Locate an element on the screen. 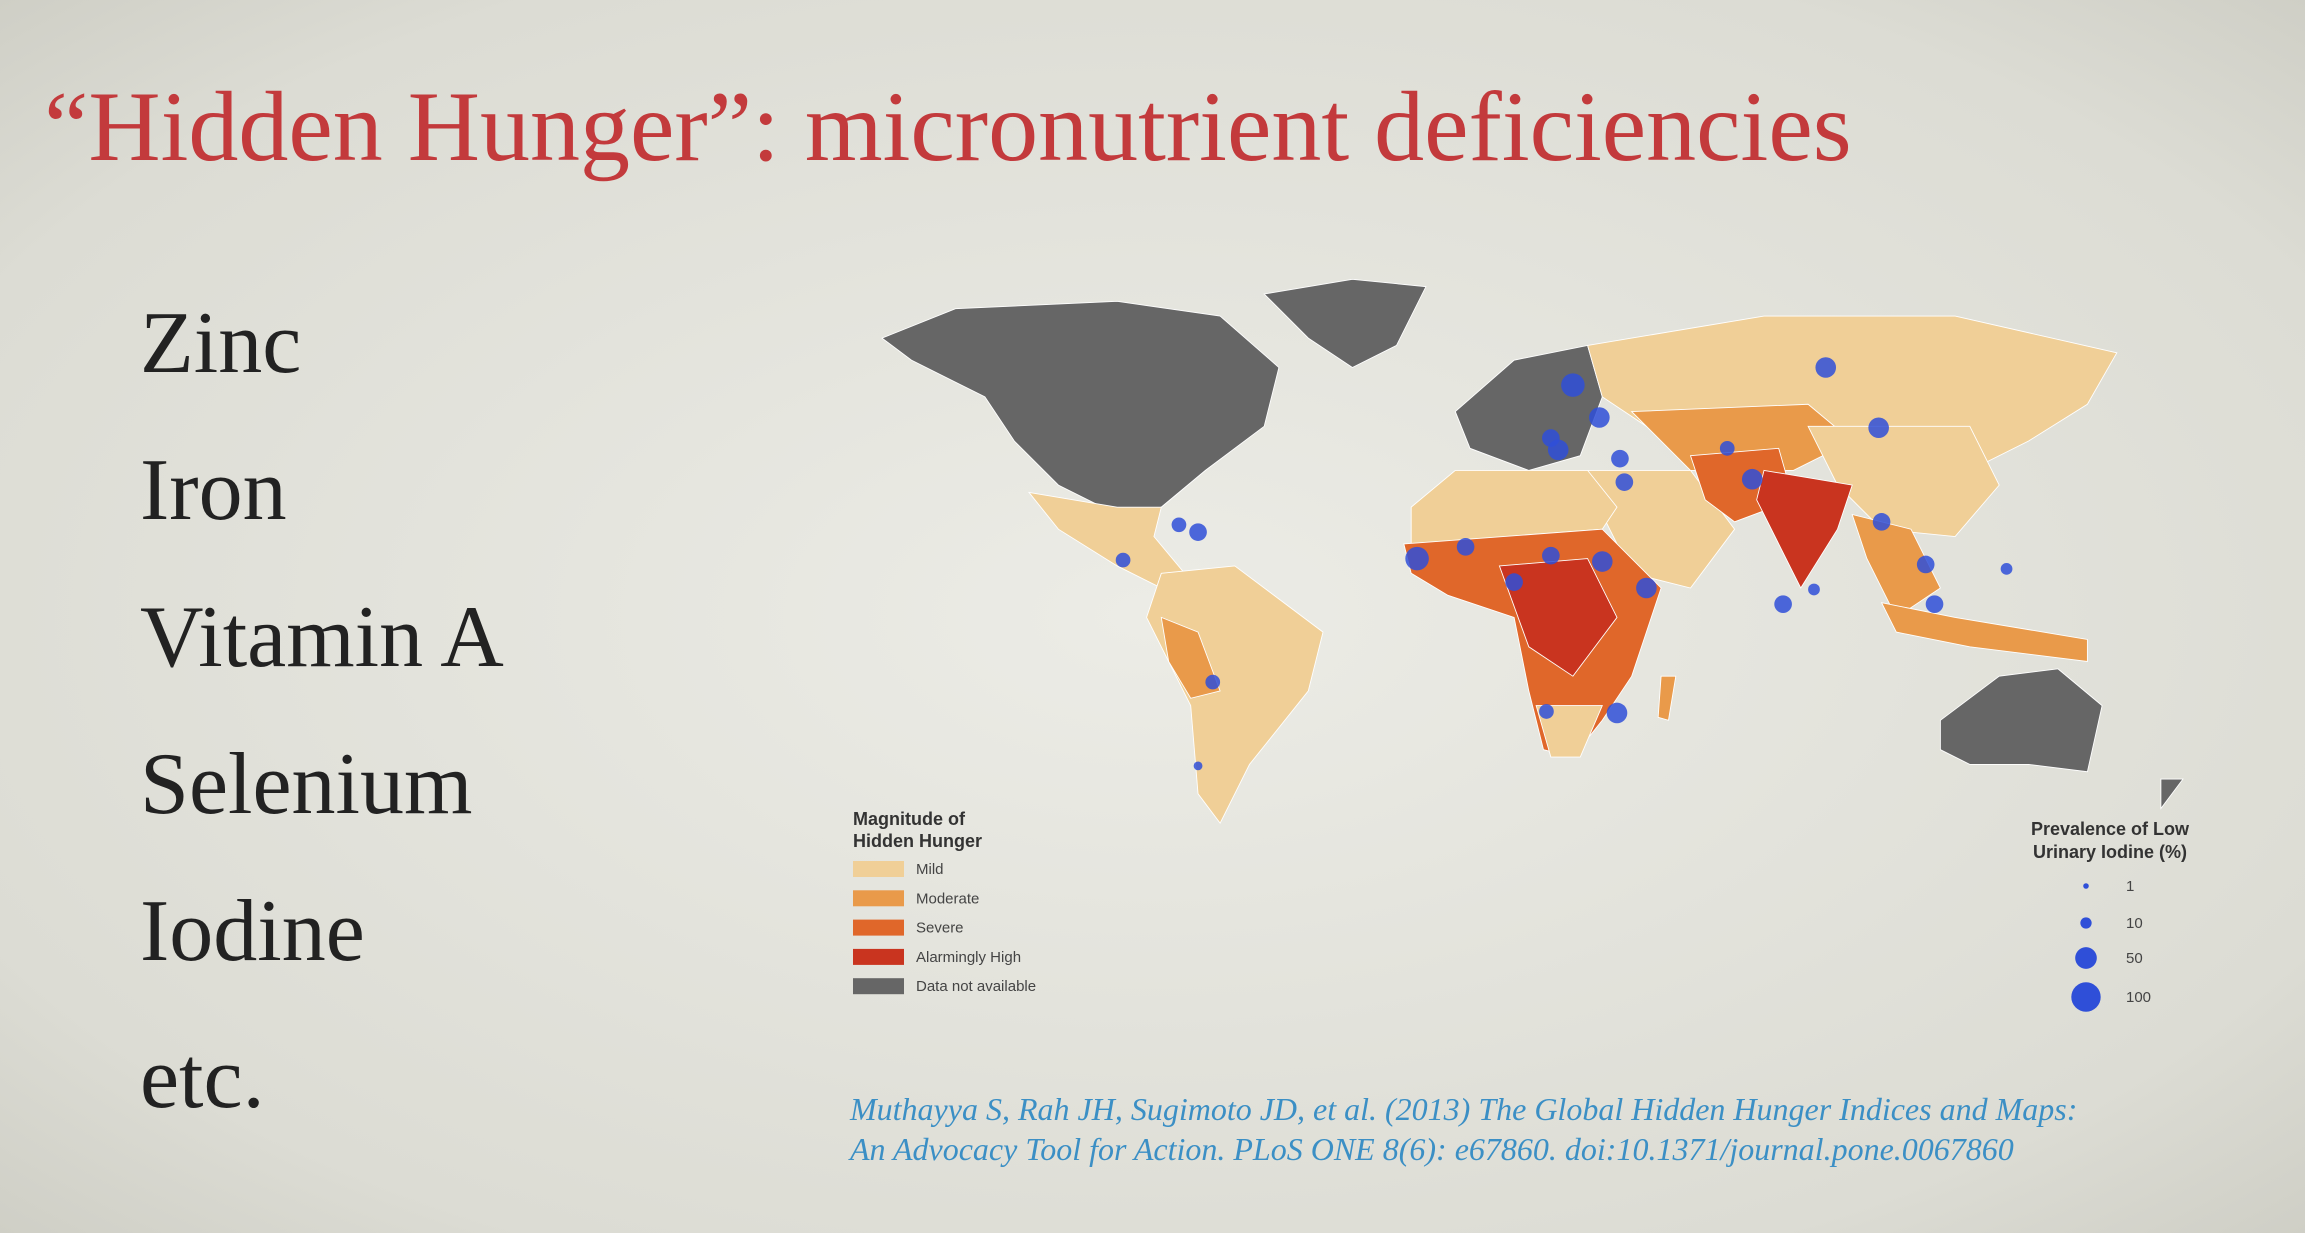 This screenshot has height=1233, width=2305. iodine-dots is located at coordinates (1564, 564).